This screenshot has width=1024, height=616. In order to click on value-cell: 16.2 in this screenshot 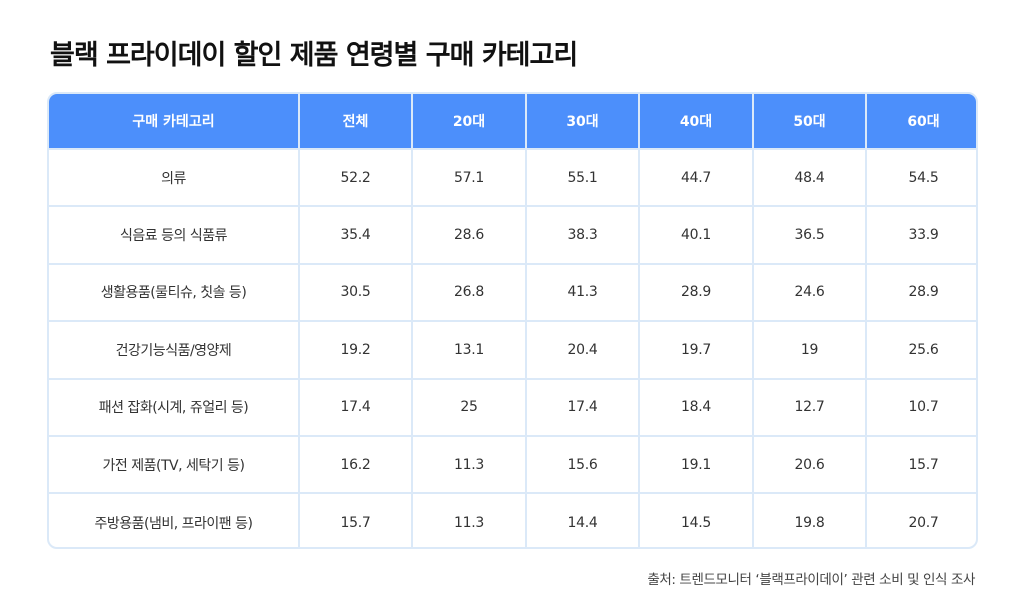, I will do `click(356, 465)`.